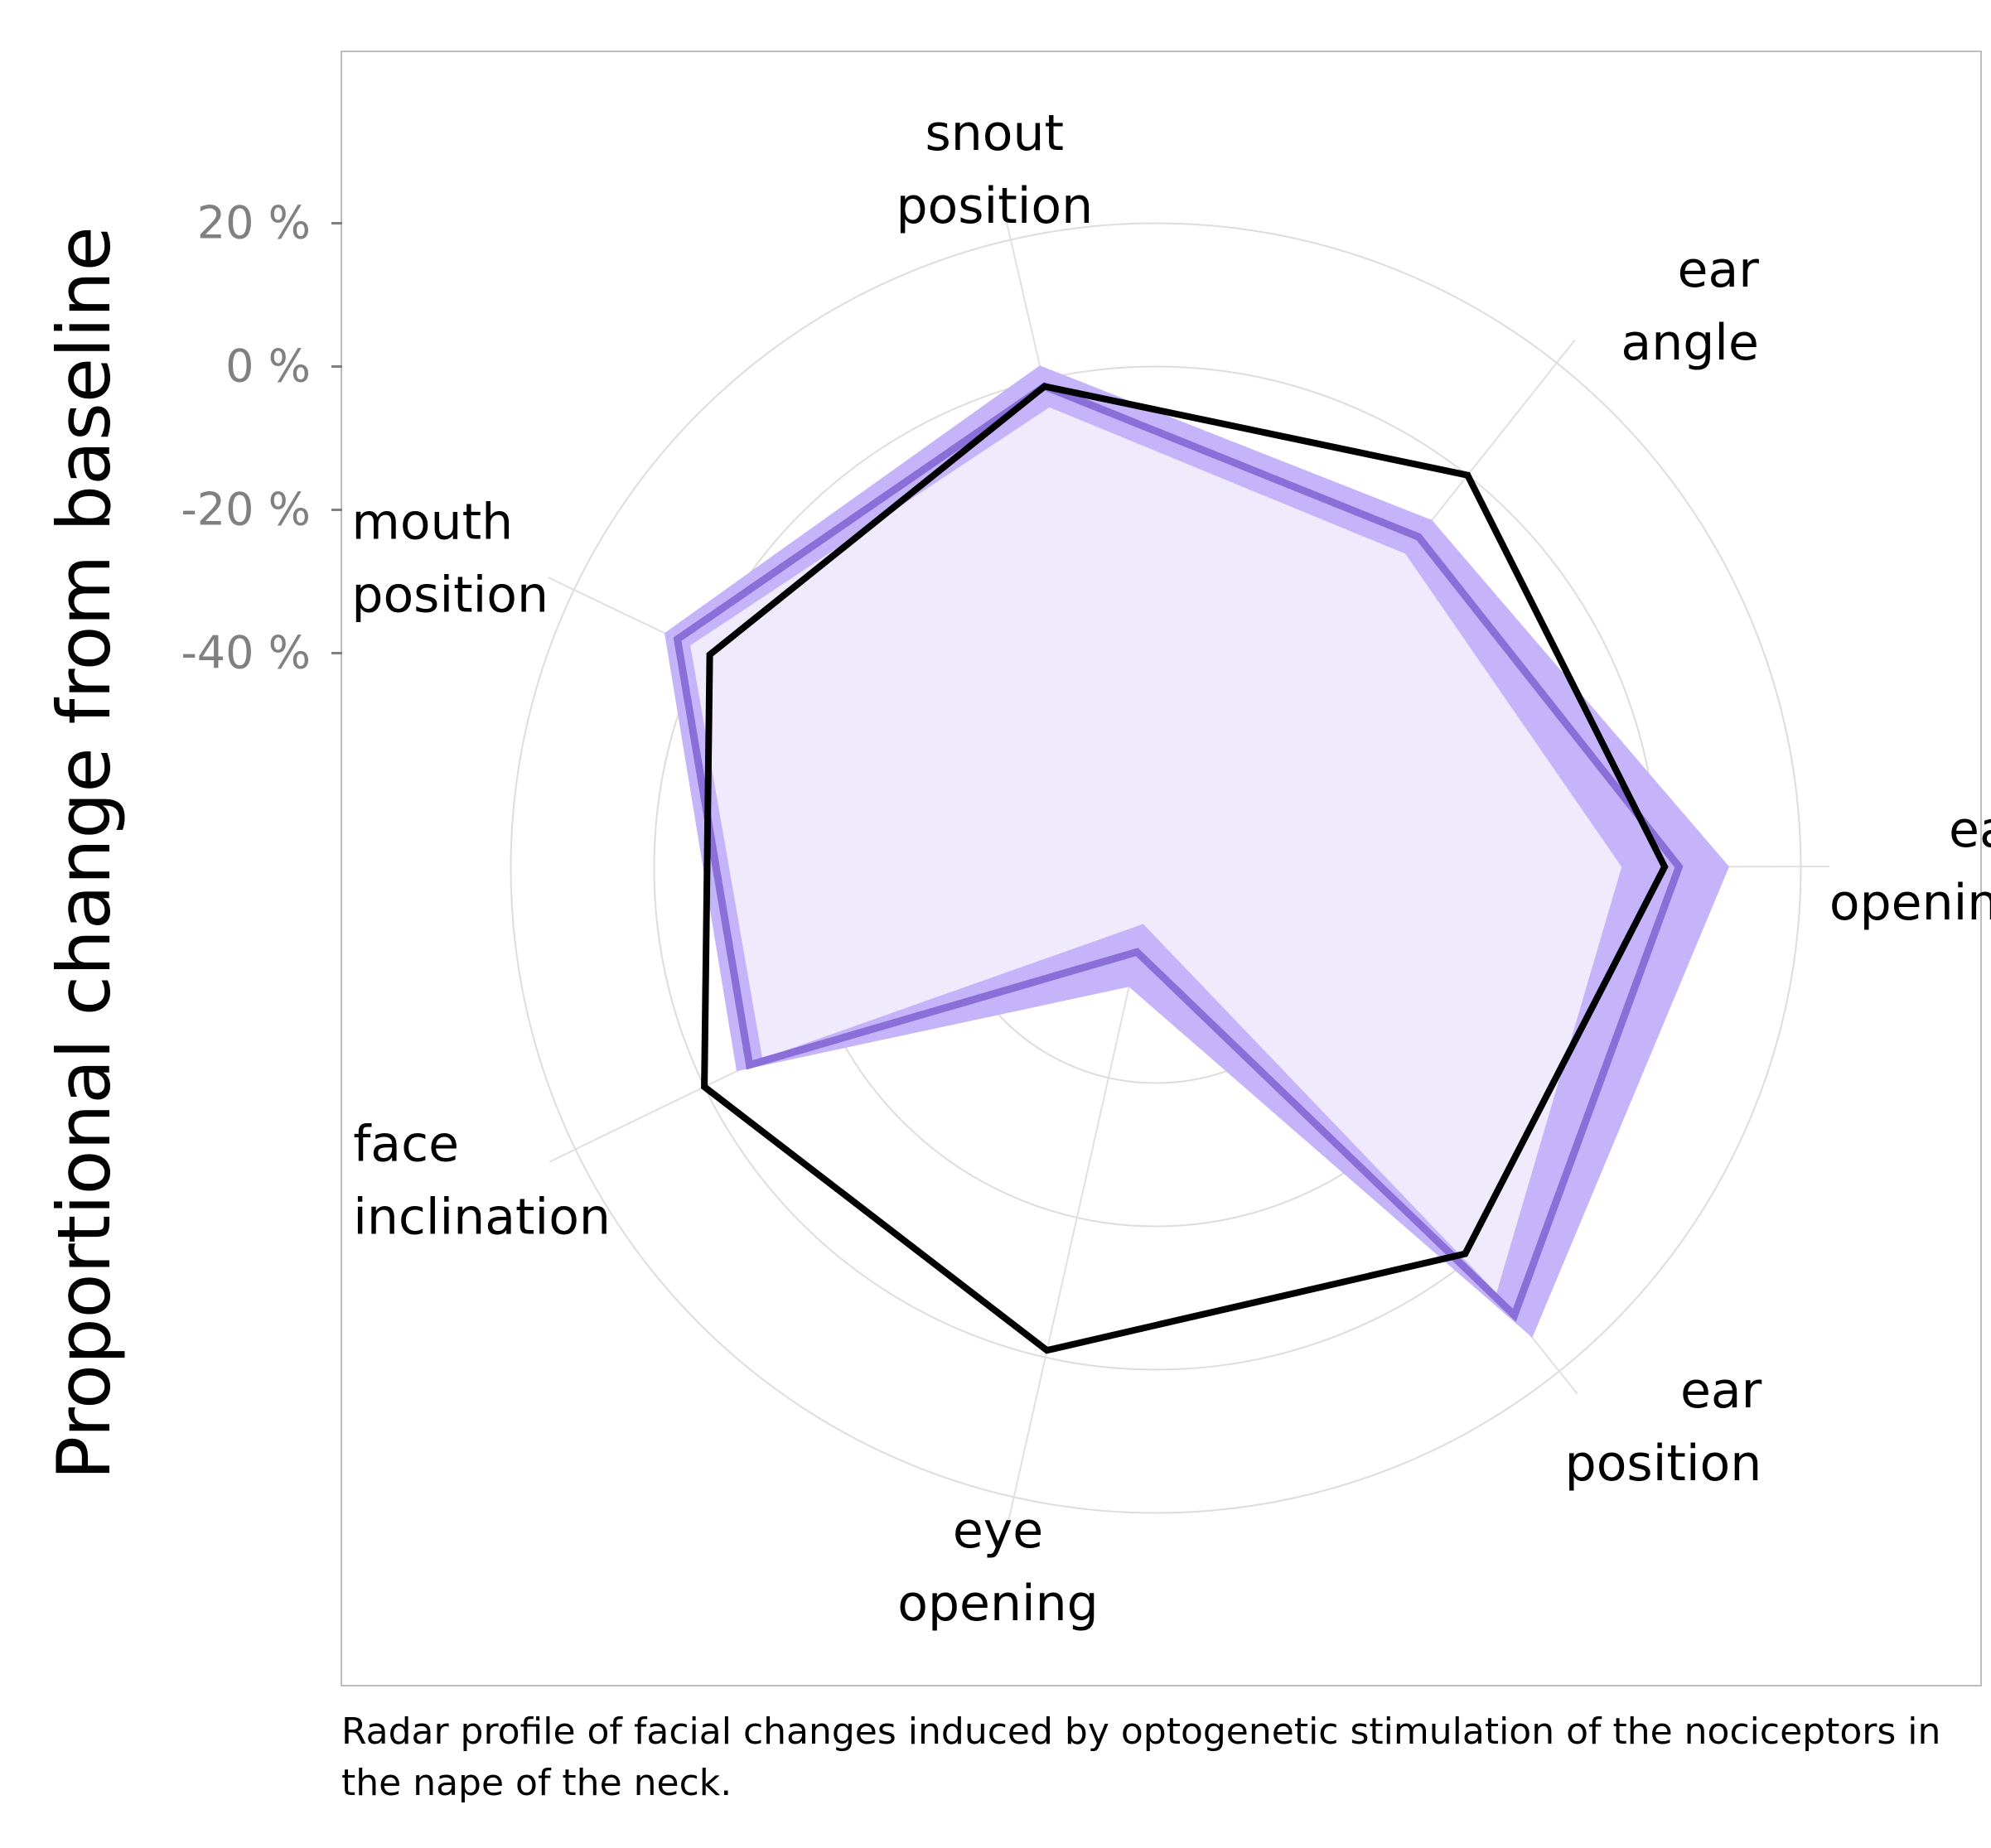 The width and height of the screenshot is (1991, 1848). Describe the element at coordinates (268, 366) in the screenshot. I see `radial-tick-label: 0 %` at that location.